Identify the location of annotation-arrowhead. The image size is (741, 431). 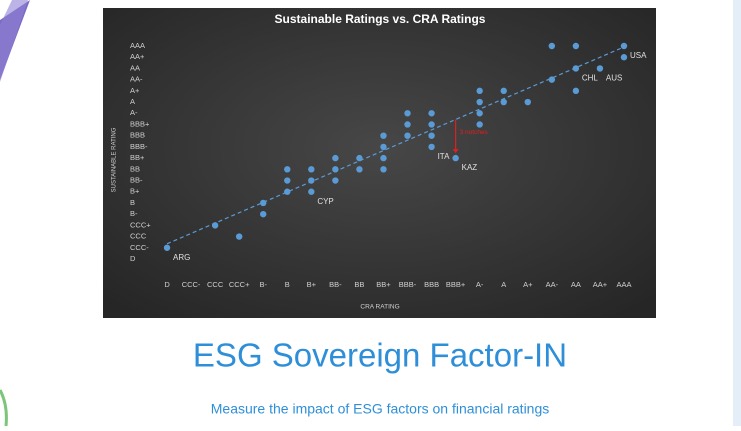
(455, 151).